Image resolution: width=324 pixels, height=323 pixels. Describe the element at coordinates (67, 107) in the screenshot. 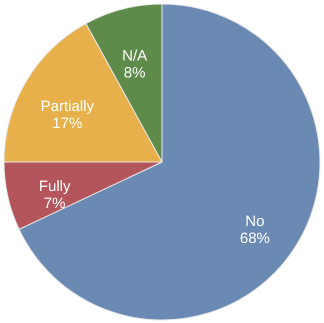

I see `slice-label: Partially` at that location.